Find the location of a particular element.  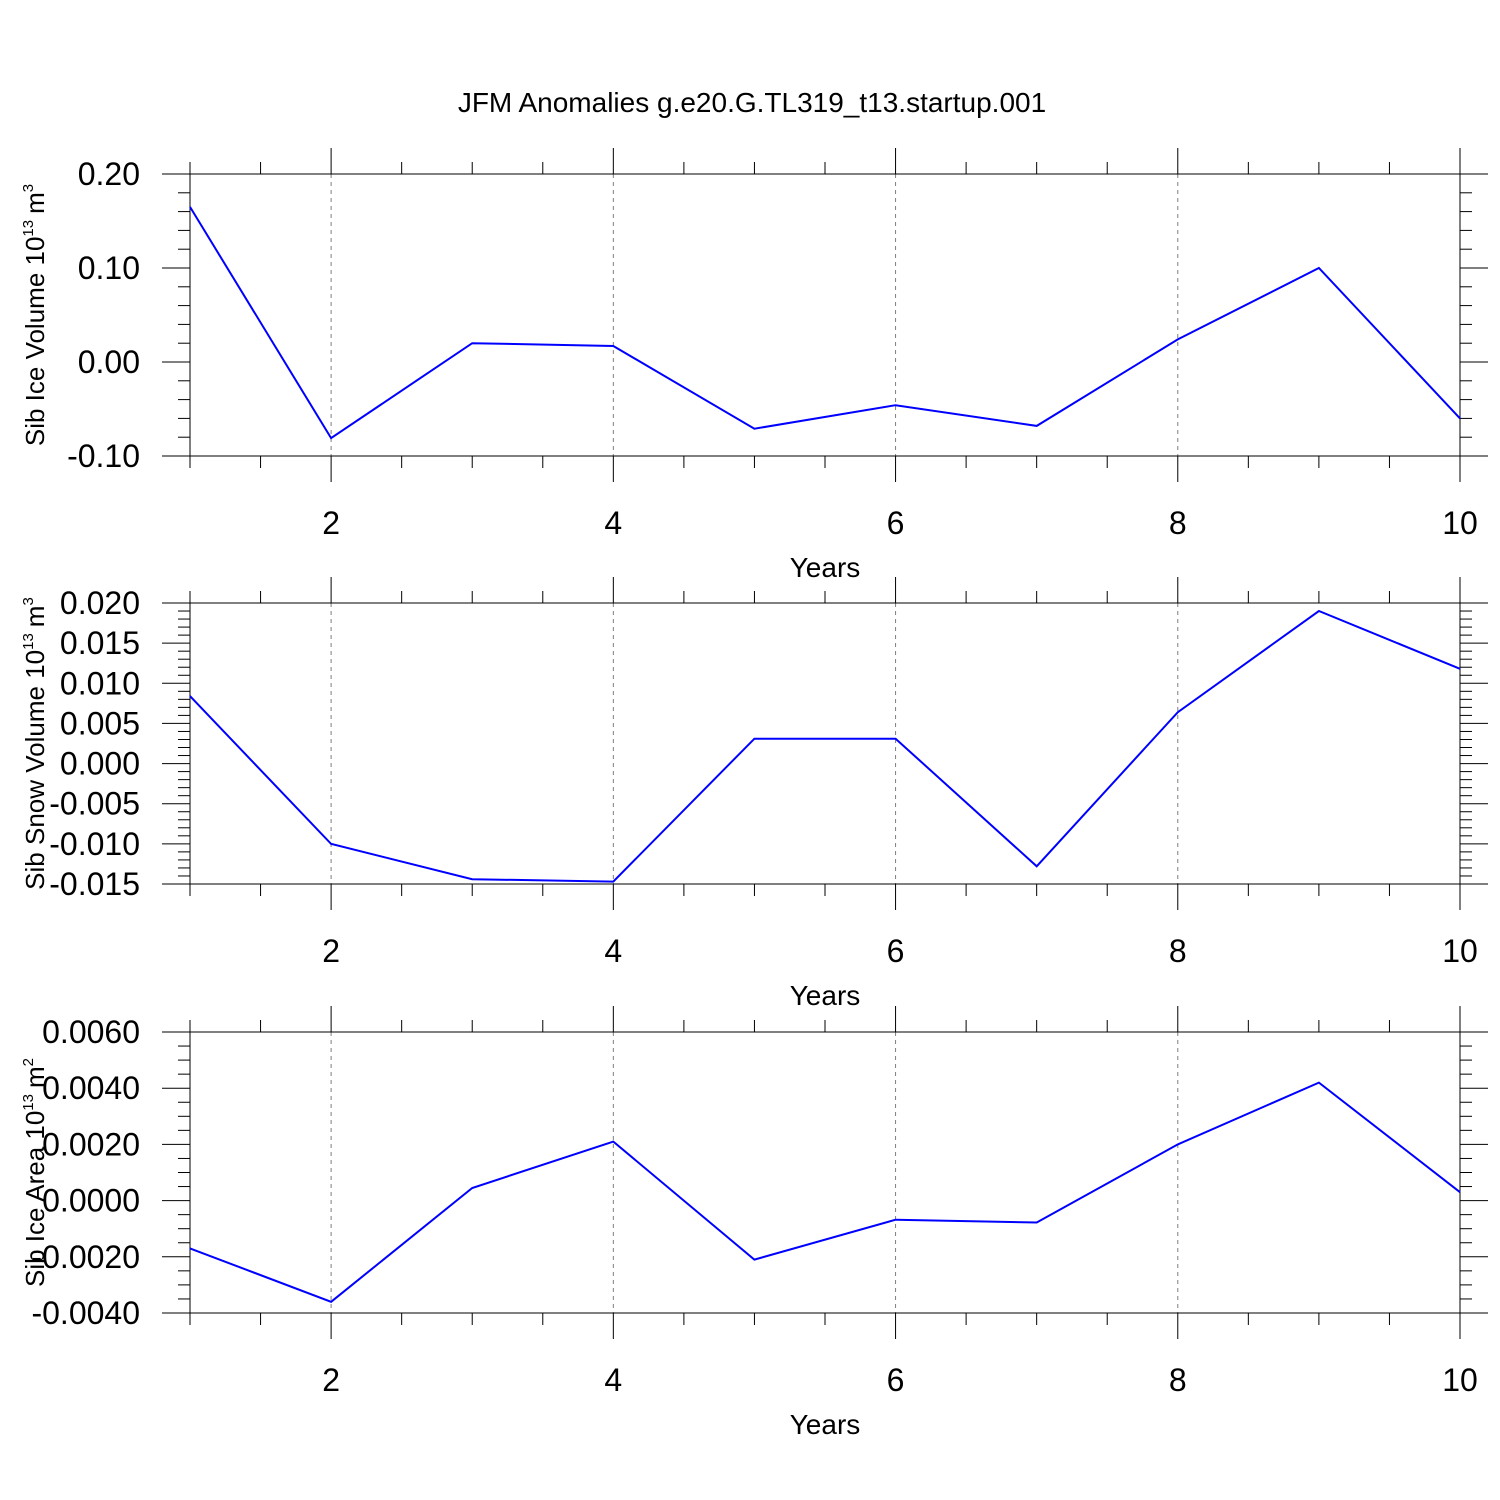

y-tick-label: 0.005 is located at coordinates (100, 723).